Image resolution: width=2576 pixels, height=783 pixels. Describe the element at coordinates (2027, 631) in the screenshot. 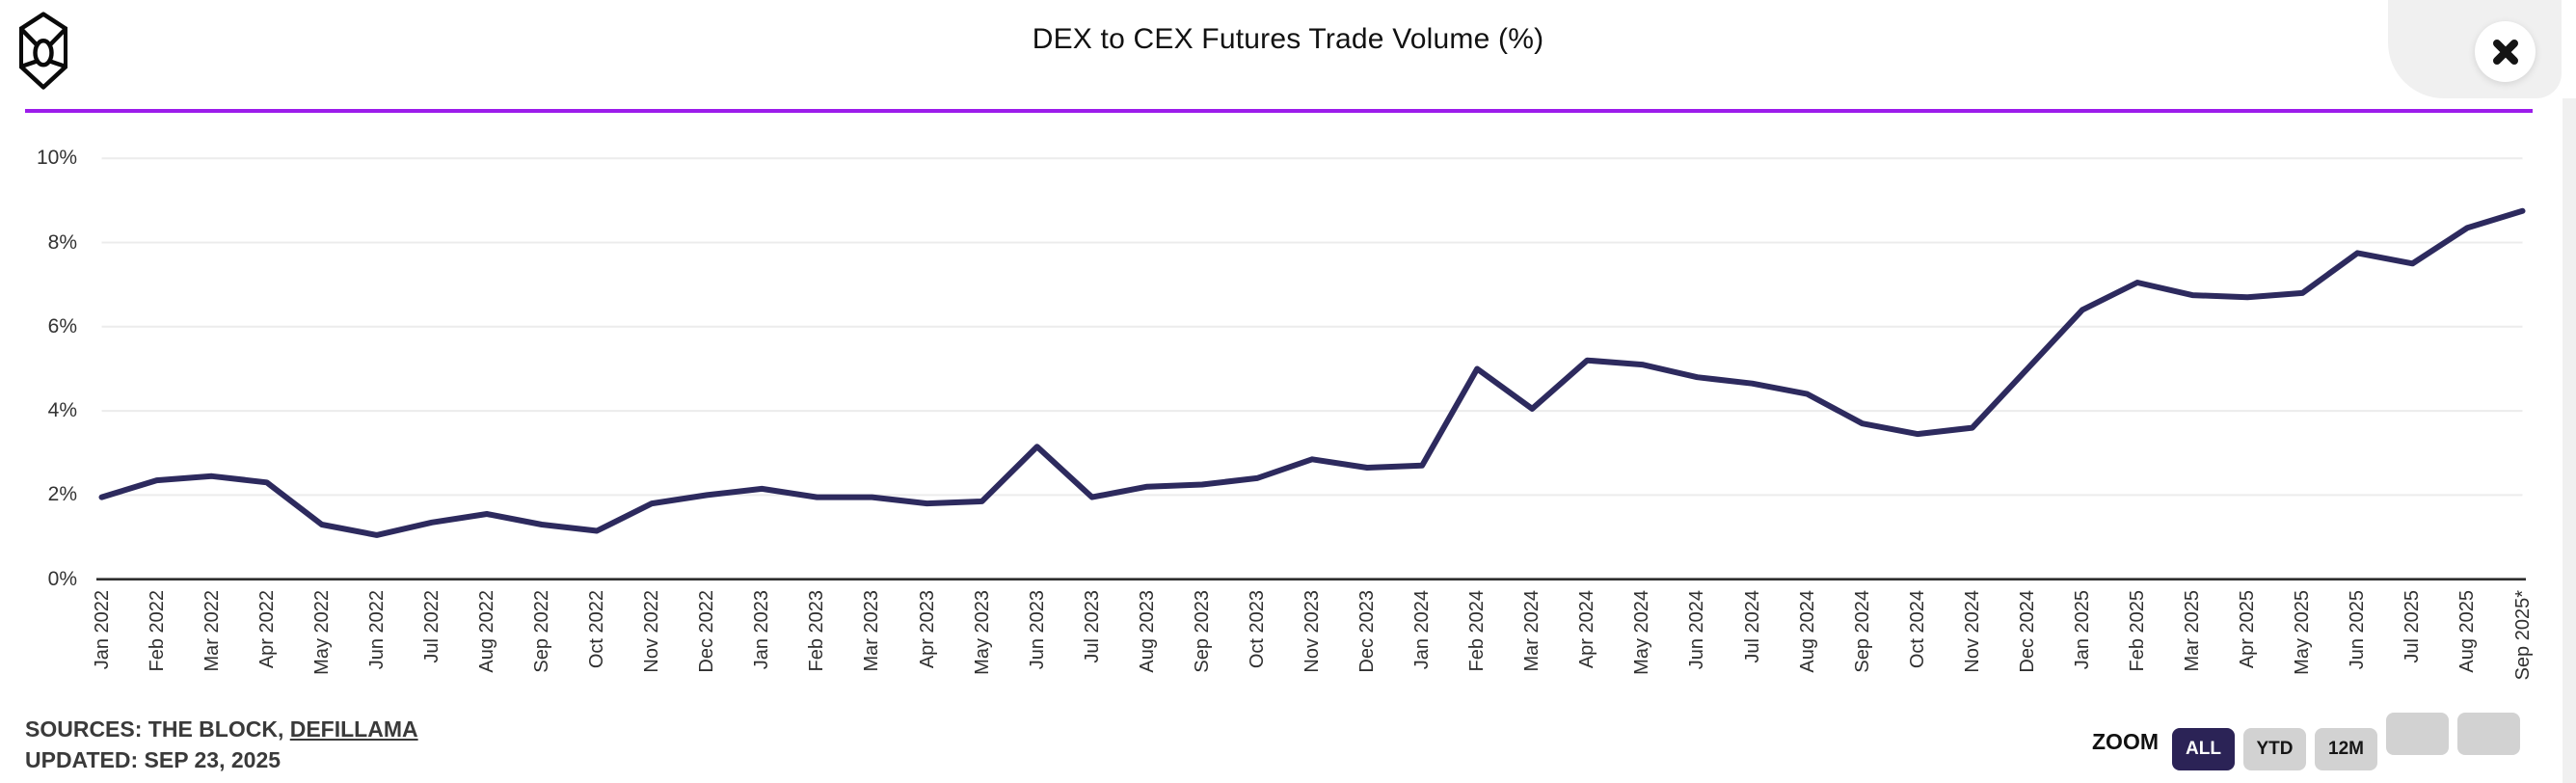

I see `x-axis-tick-text: Dec 2024` at that location.